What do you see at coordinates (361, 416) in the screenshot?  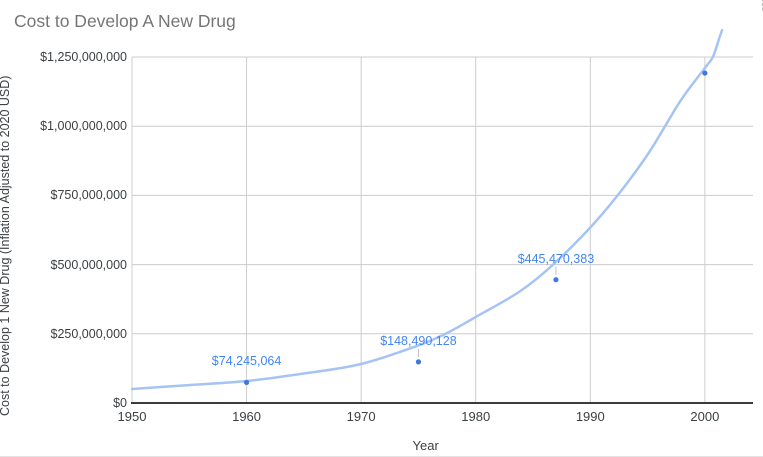 I see `x-axis-tick-label: 1970` at bounding box center [361, 416].